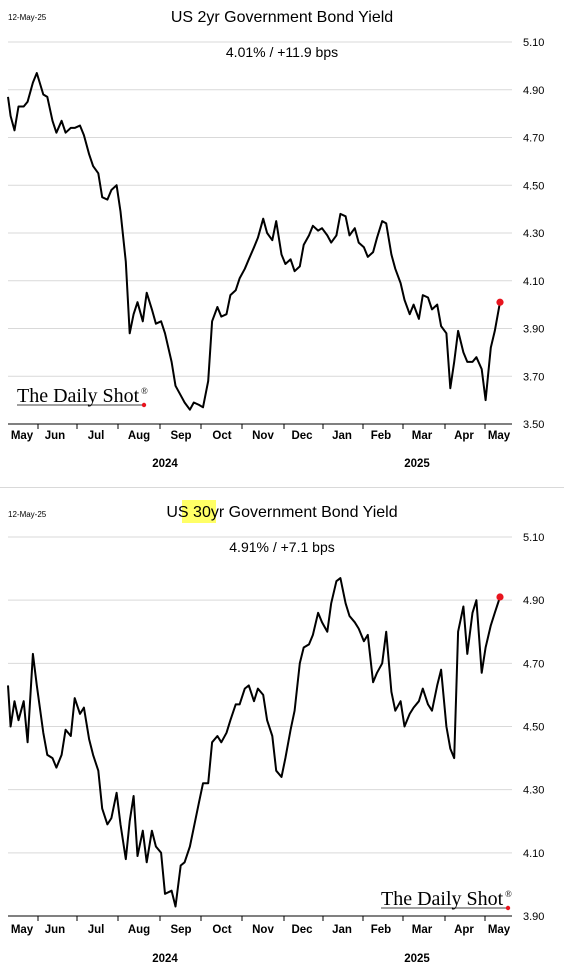 The image size is (564, 977). I want to click on y-tick-label: 3.70, so click(533, 377).